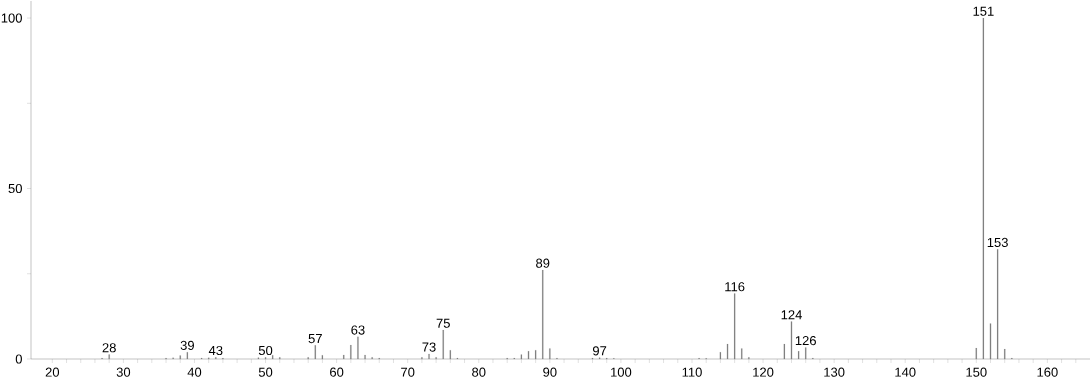  Describe the element at coordinates (479, 372) in the screenshot. I see `x-tick-label: 80` at that location.